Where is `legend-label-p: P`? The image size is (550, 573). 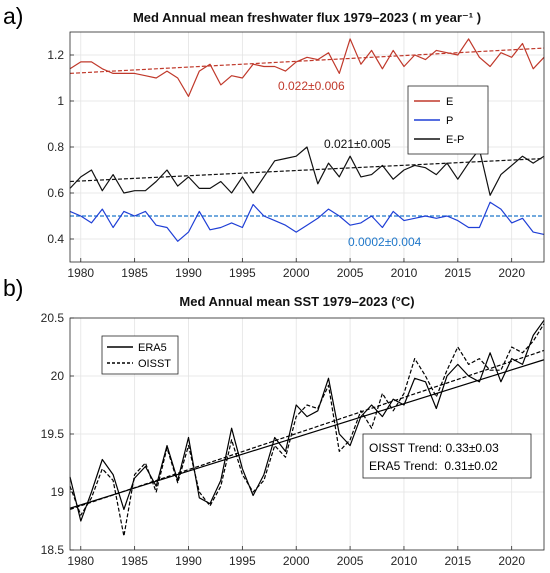 legend-label-p: P is located at coordinates (449, 121).